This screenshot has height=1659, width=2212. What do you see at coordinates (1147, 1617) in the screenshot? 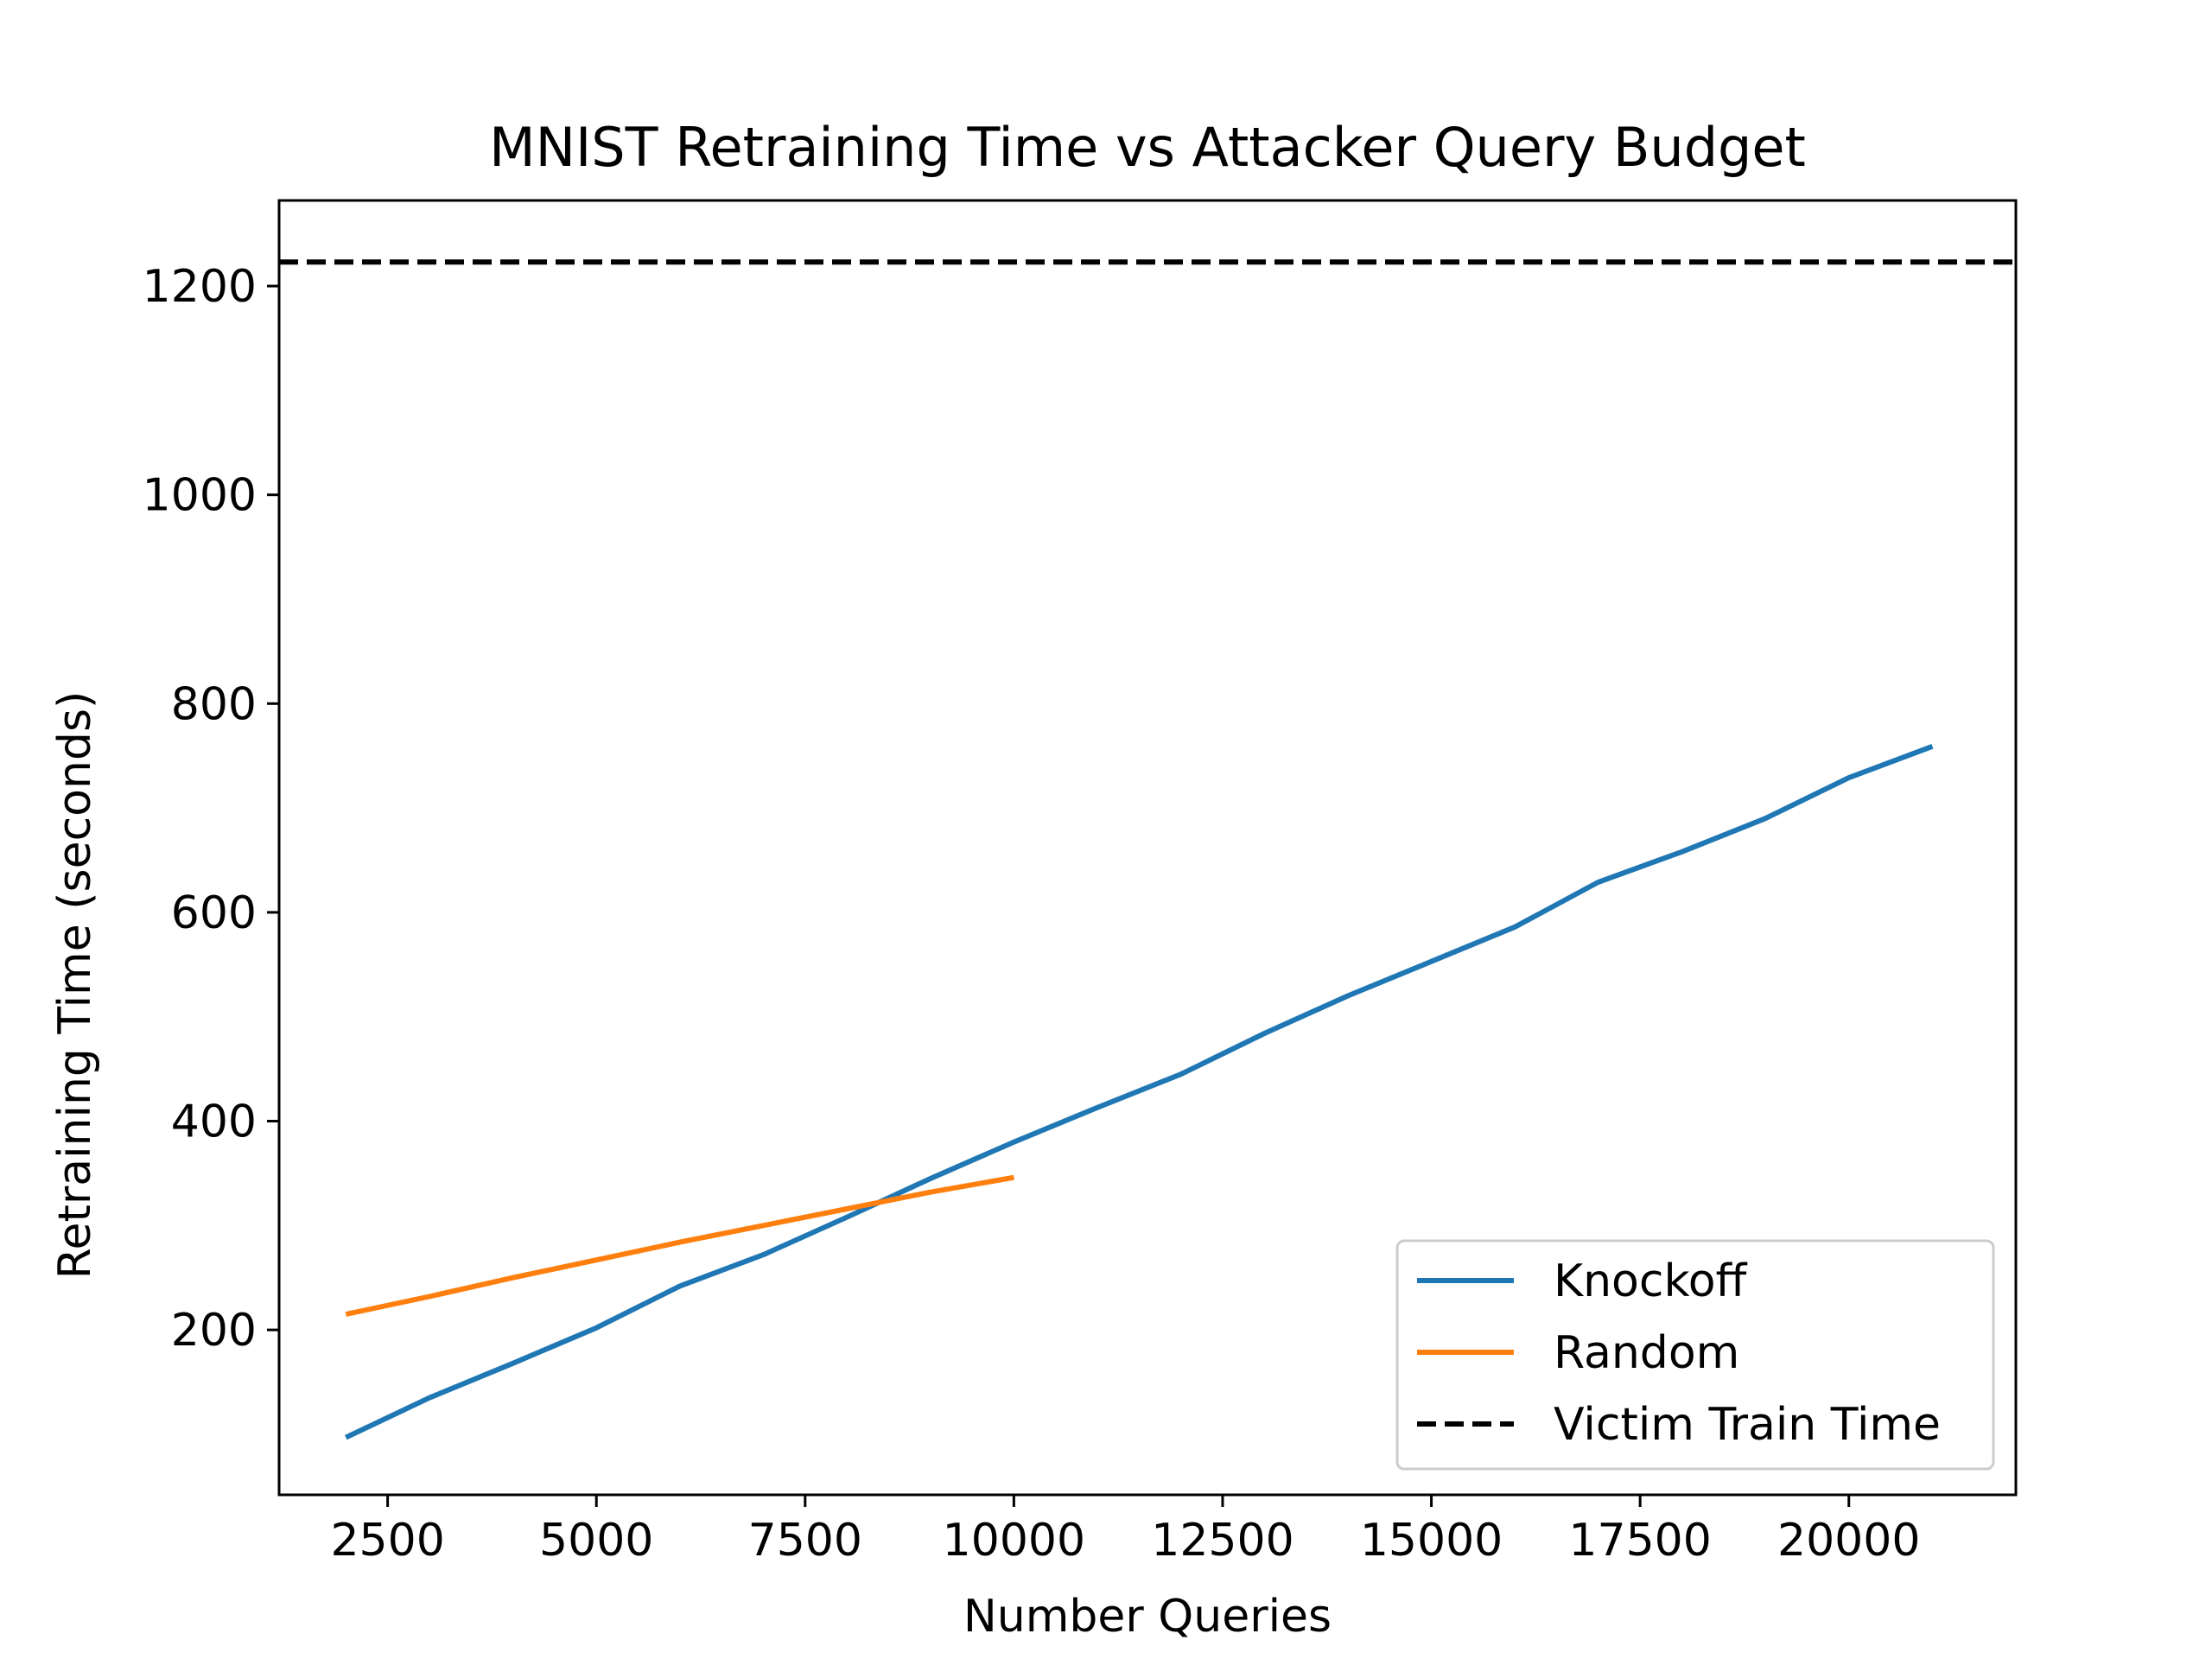
I see `x-axis-label: Number Queries` at bounding box center [1147, 1617].